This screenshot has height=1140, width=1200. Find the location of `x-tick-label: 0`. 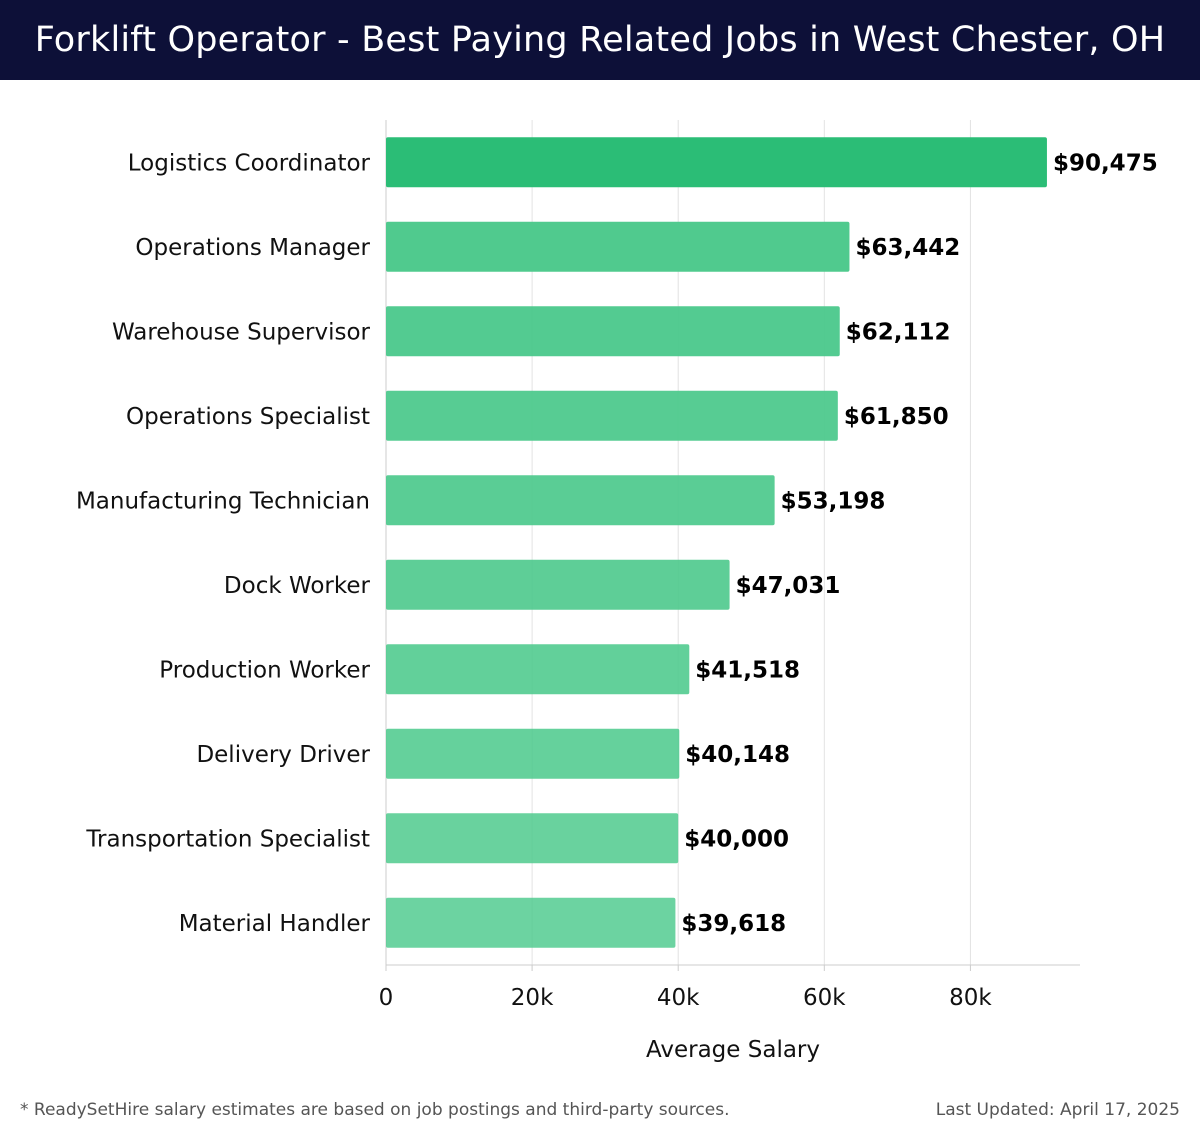

x-tick-label: 0 is located at coordinates (386, 998).